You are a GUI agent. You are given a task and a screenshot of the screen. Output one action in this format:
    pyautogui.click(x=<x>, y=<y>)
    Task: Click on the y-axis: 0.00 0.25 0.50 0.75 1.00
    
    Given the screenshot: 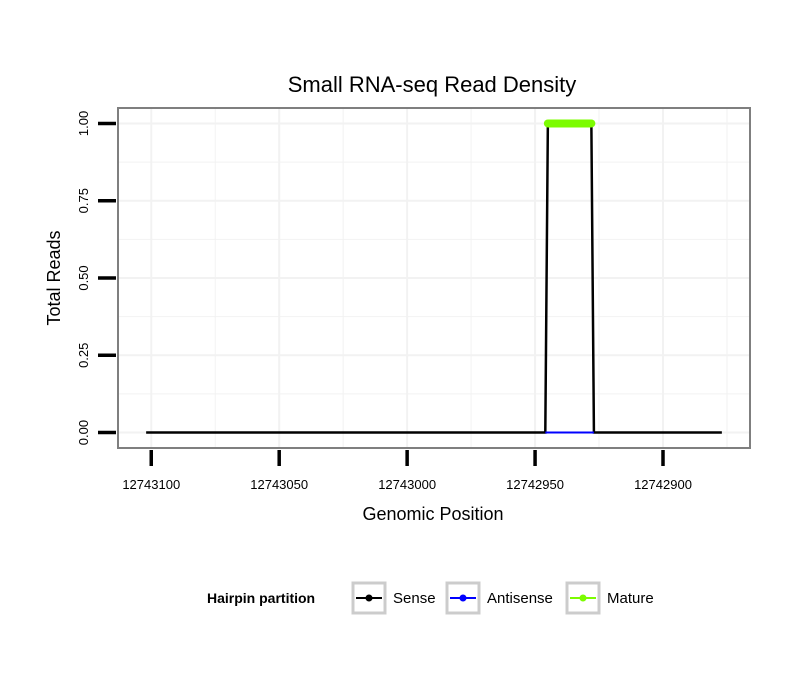 What is the action you would take?
    pyautogui.click(x=96, y=278)
    